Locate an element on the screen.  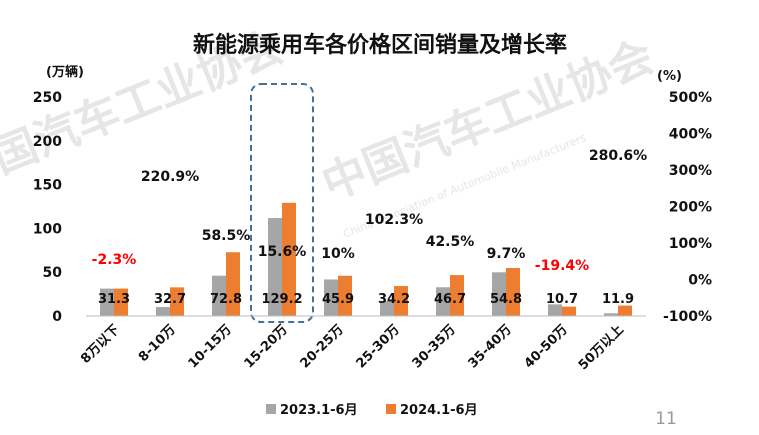
category-label: 25-30万 is located at coordinates (378, 346).